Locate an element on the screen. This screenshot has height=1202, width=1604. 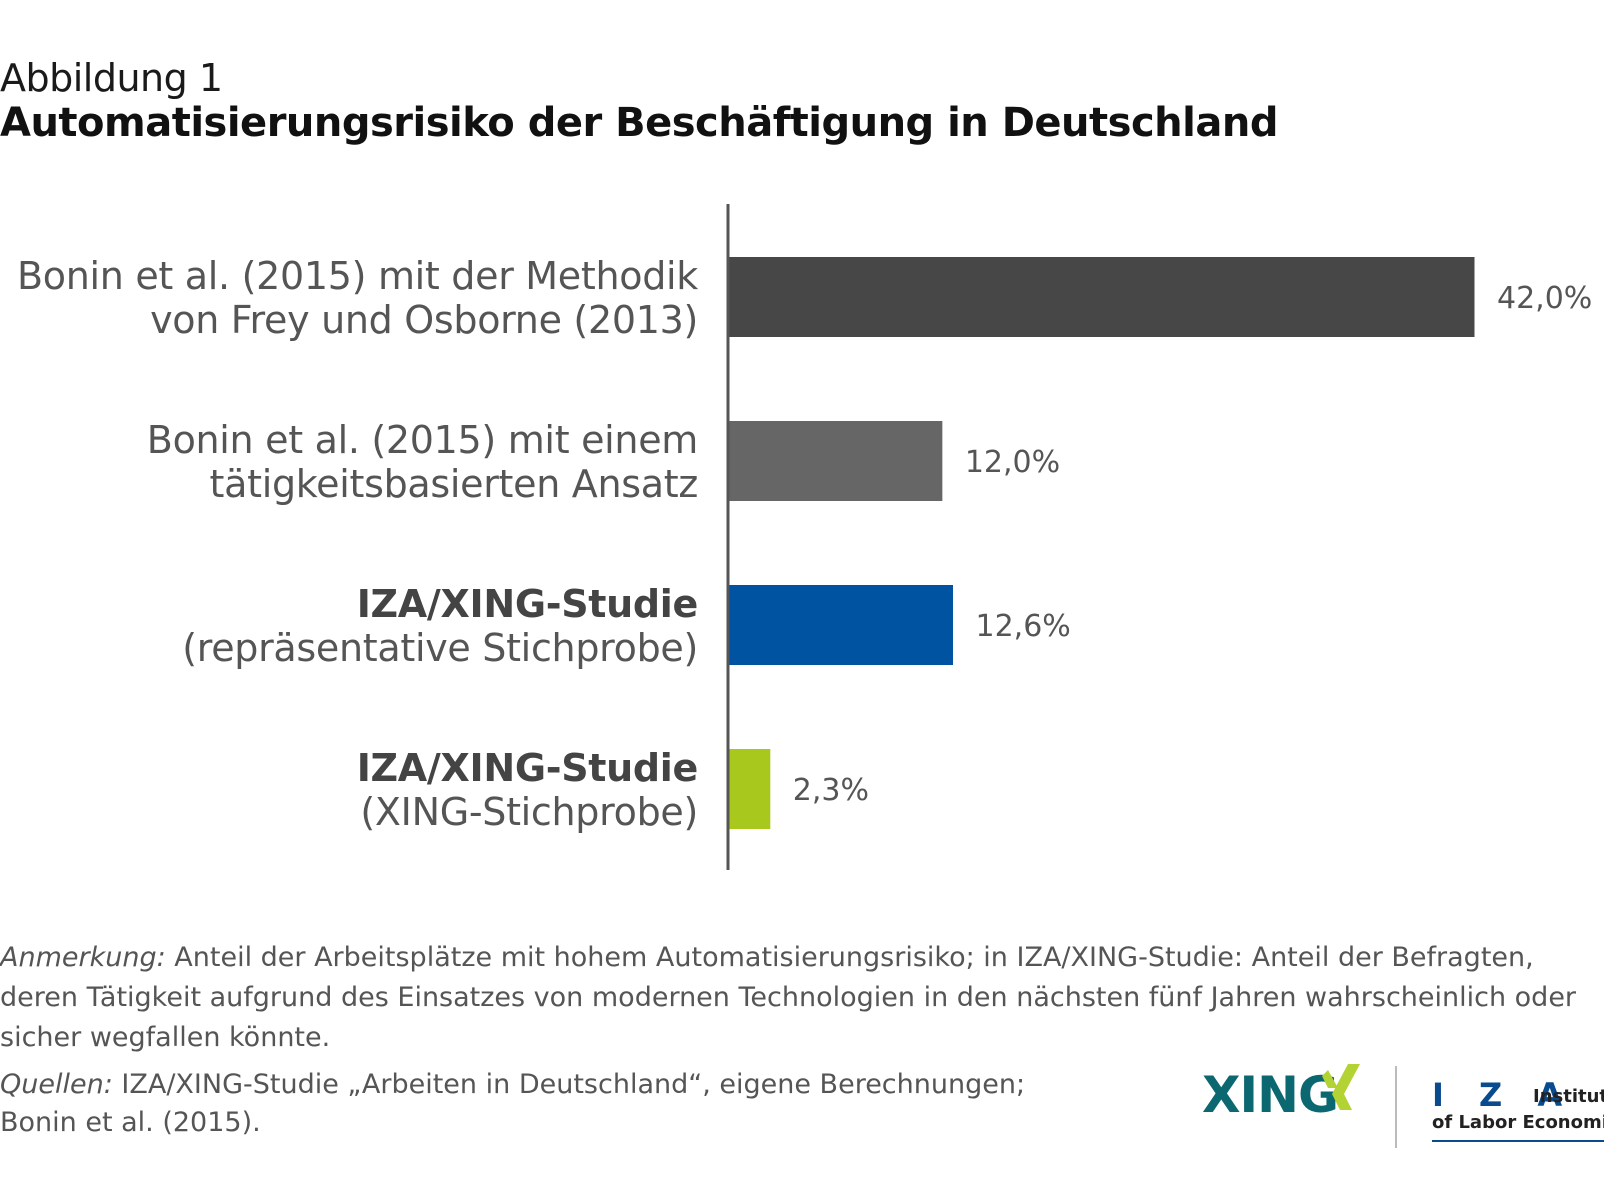
iza-logo-subtitle-1: Institute is located at coordinates (1568, 1096).